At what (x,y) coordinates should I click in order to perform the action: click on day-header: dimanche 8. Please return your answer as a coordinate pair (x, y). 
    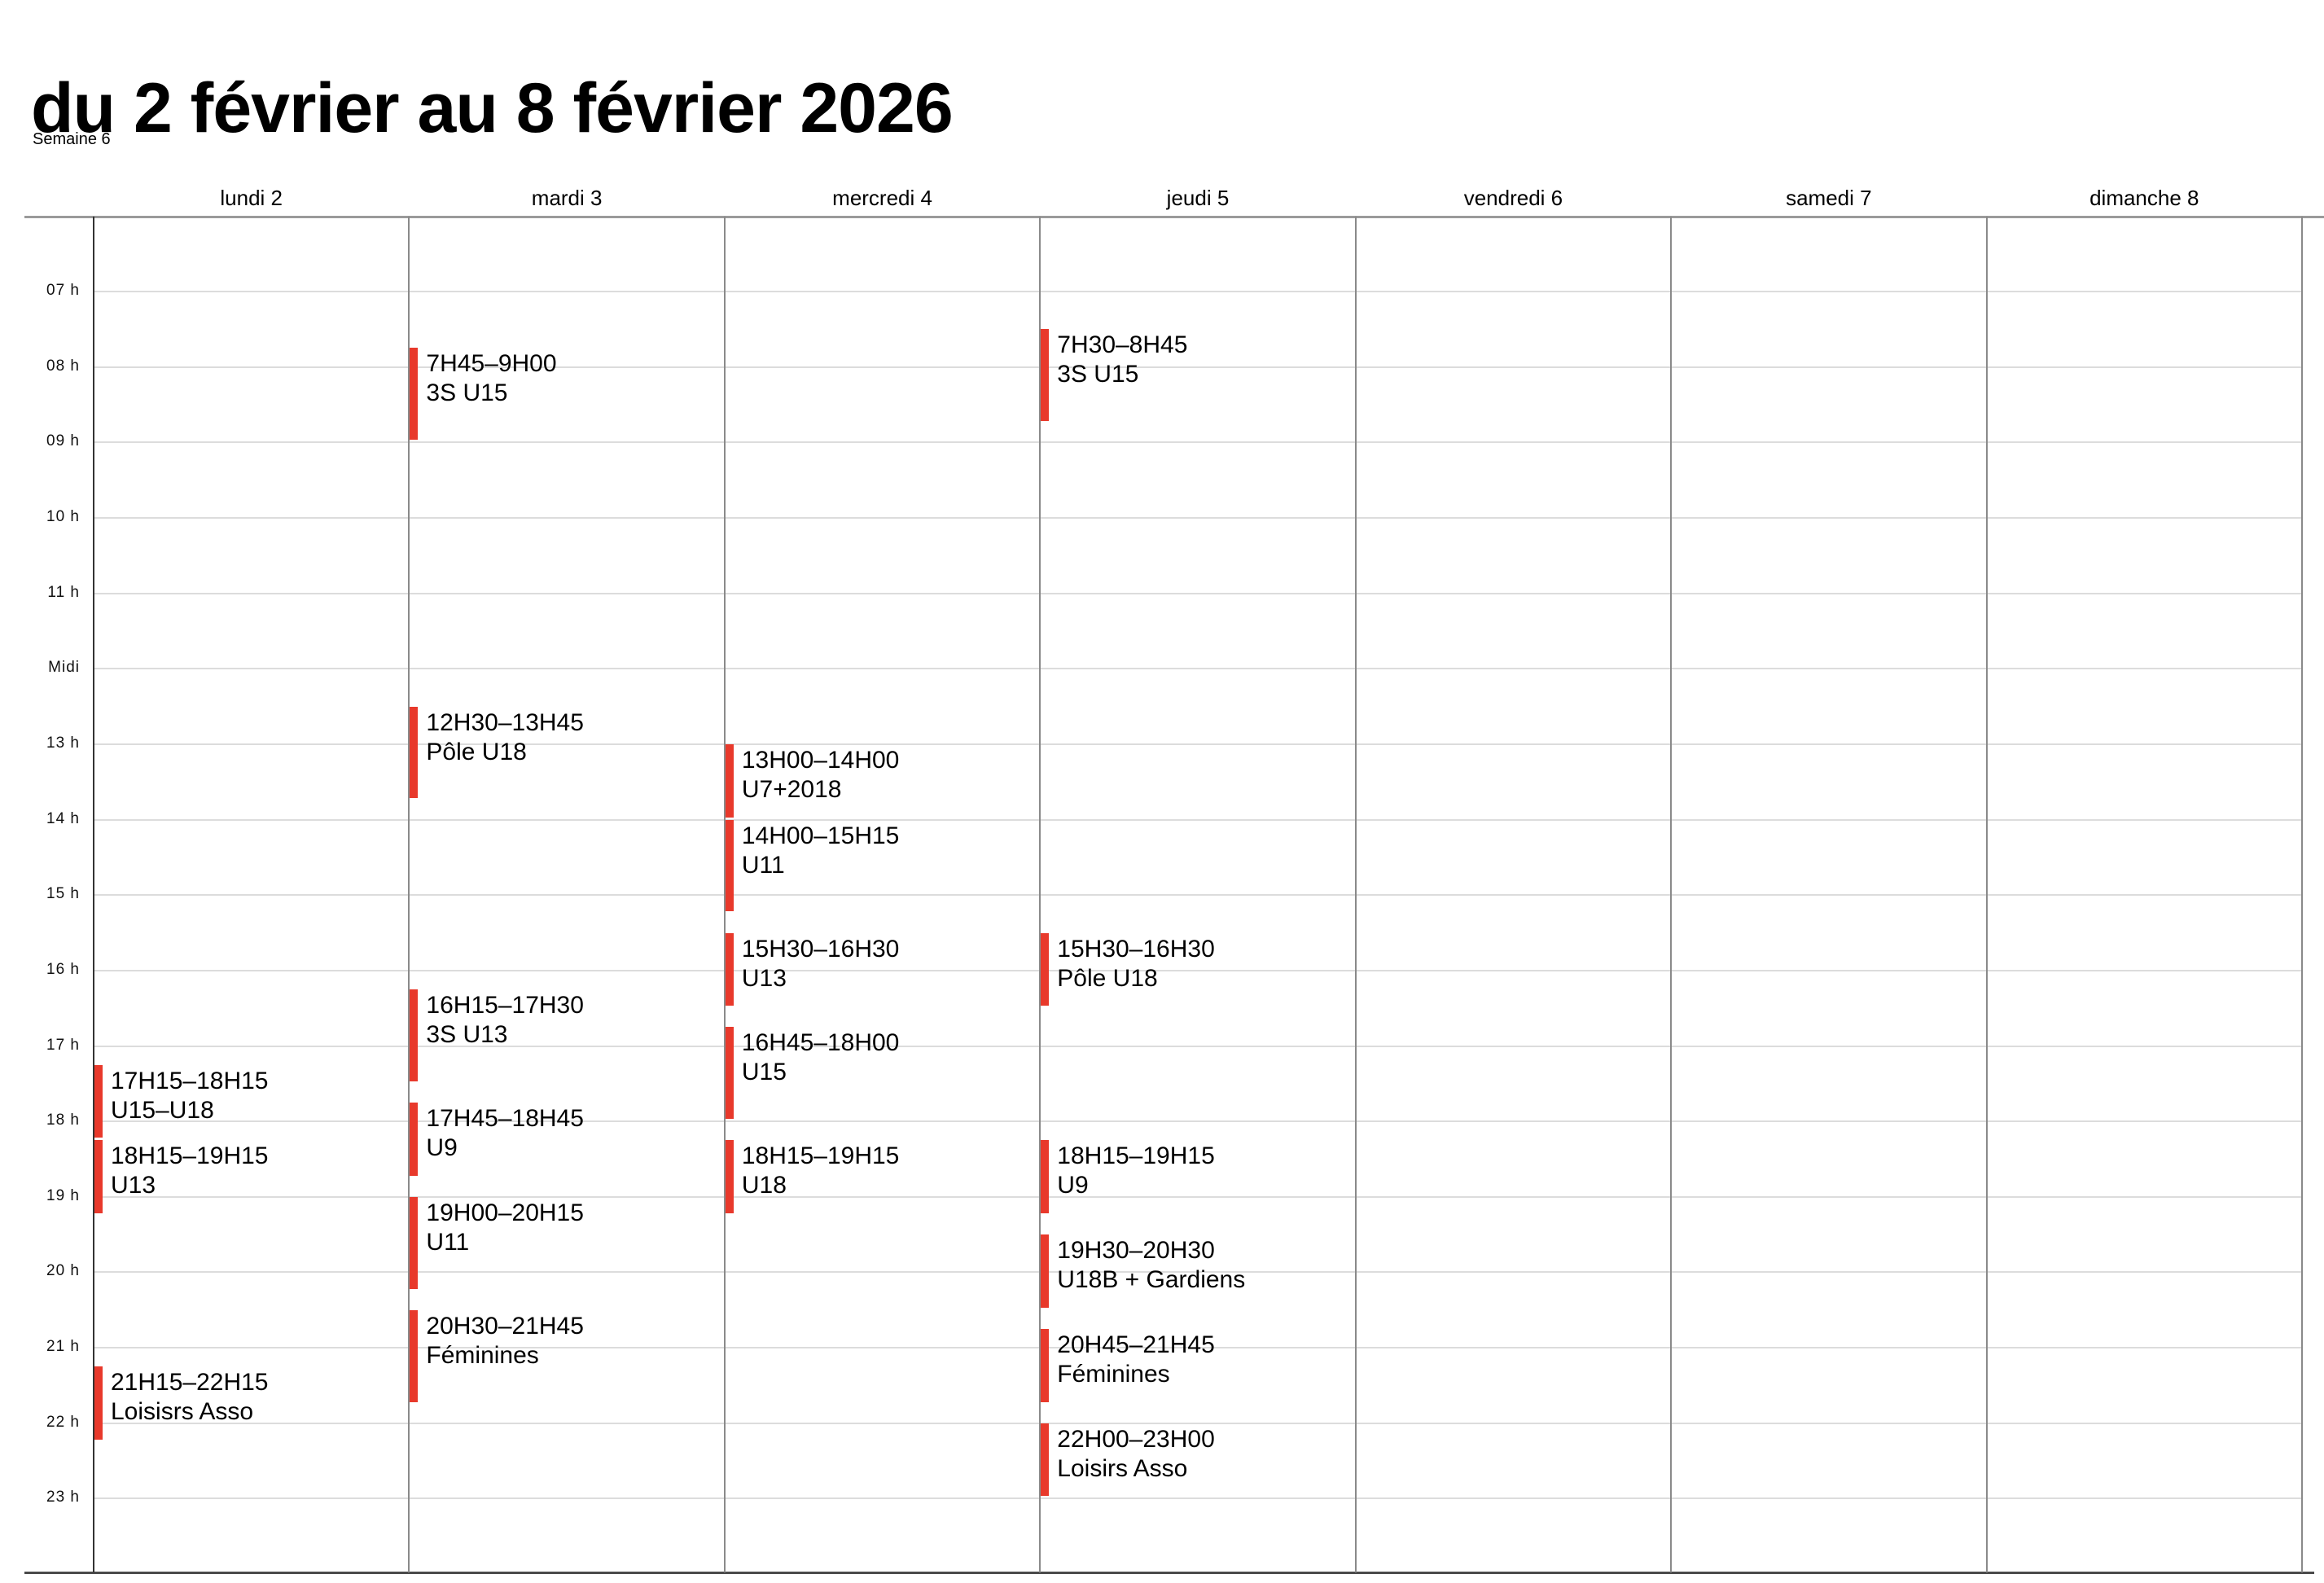
    Looking at the image, I should click on (2144, 198).